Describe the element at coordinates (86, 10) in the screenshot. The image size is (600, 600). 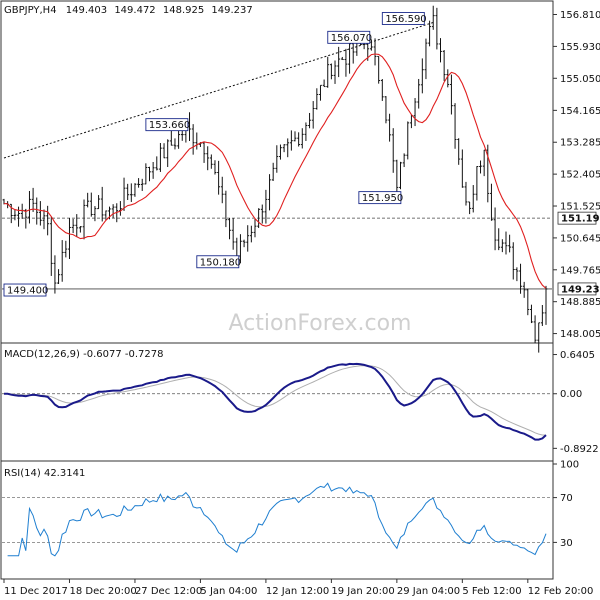
I see `ohlc-open: 149.403` at that location.